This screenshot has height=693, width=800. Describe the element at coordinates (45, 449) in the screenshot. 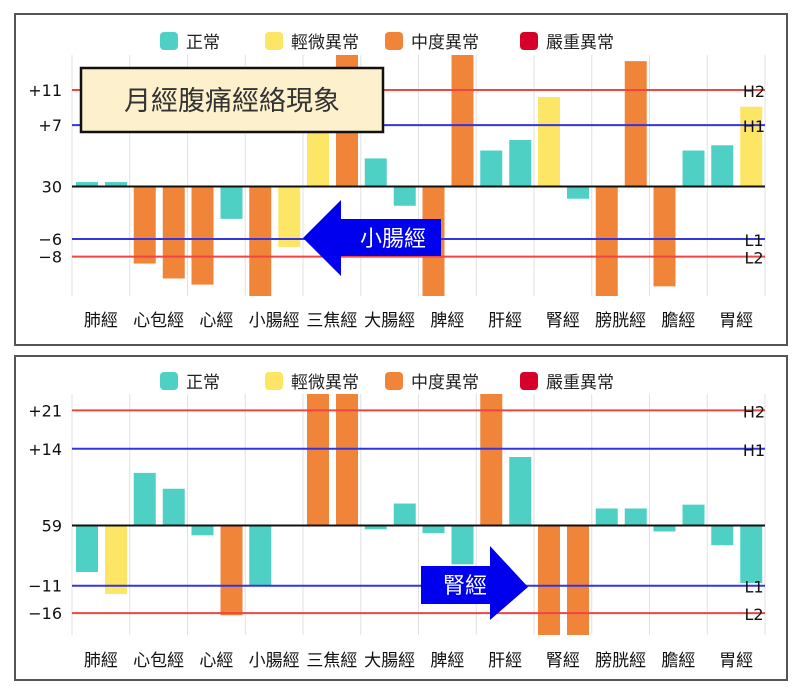

I see `y-tick-label: +14` at that location.